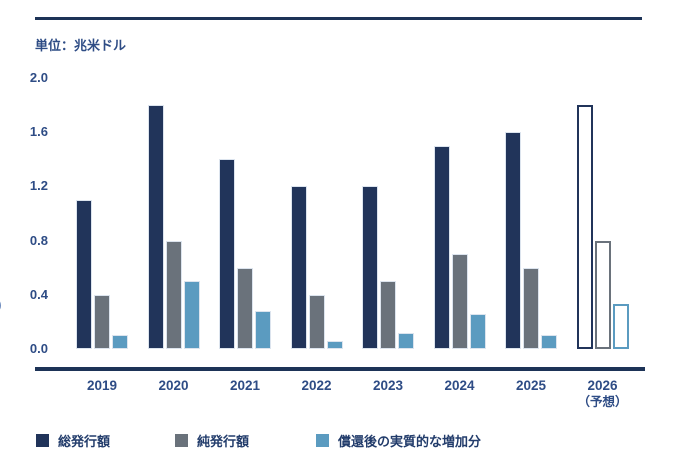  What do you see at coordinates (38, 132) in the screenshot?
I see `y-tick-label: 1.6` at bounding box center [38, 132].